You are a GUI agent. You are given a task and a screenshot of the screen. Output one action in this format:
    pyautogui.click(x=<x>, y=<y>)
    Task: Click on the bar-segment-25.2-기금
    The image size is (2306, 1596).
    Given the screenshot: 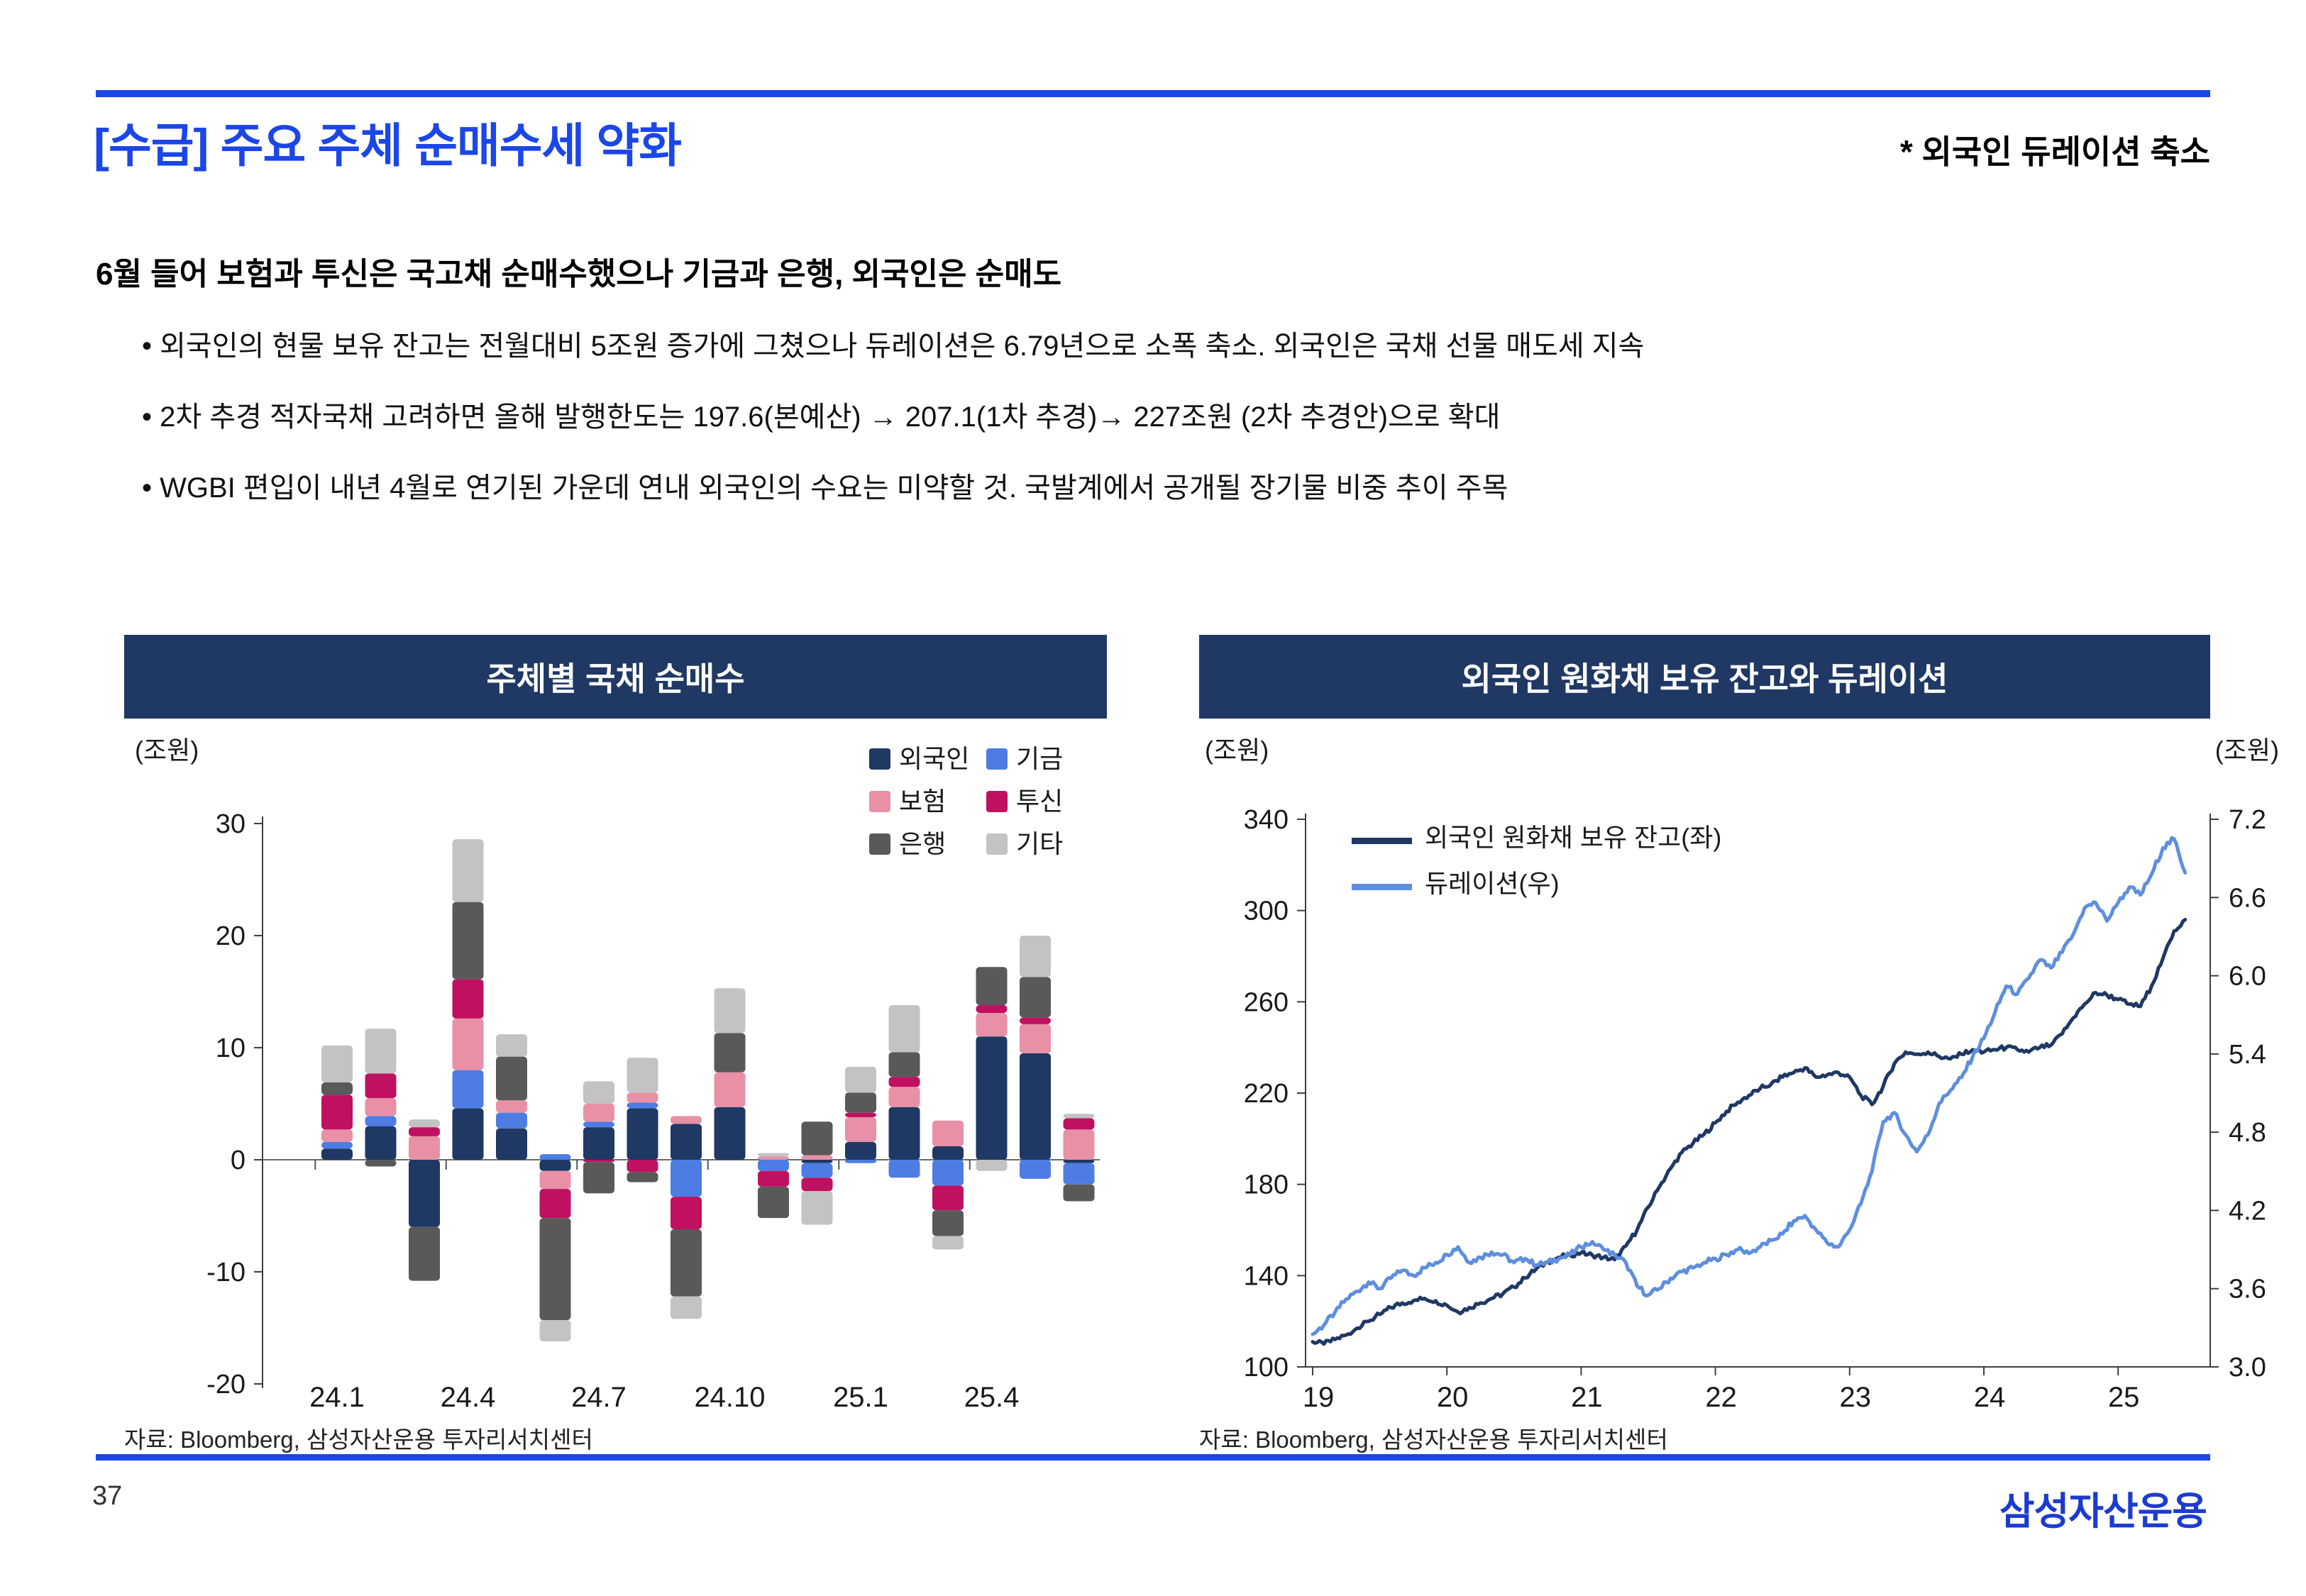 What is the action you would take?
    pyautogui.click(x=904, y=1169)
    